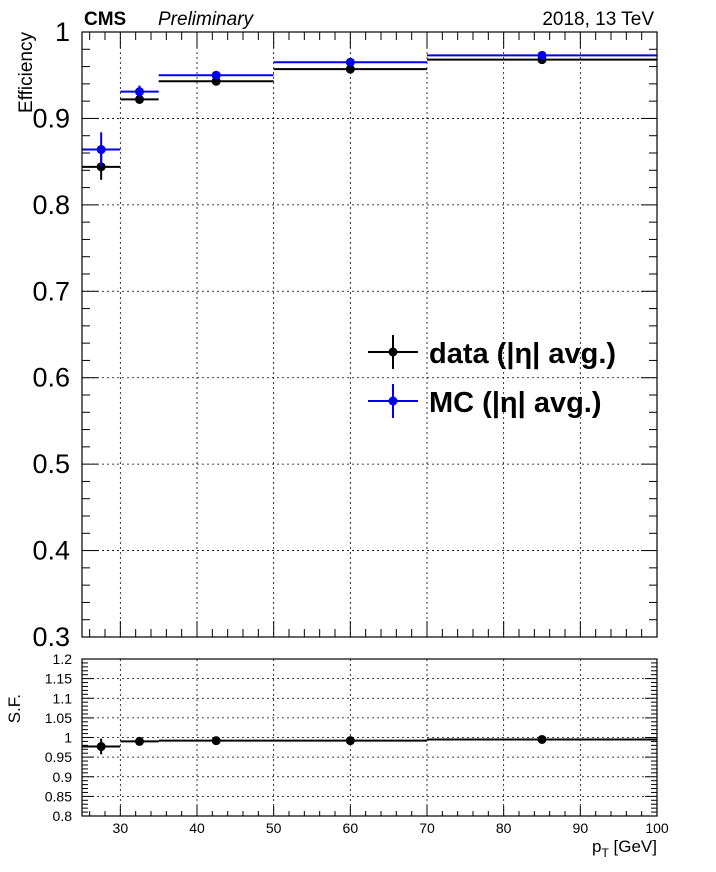 This screenshot has width=716, height=872. Describe the element at coordinates (51, 205) in the screenshot. I see `efficiency-tick-label: 0.8` at that location.